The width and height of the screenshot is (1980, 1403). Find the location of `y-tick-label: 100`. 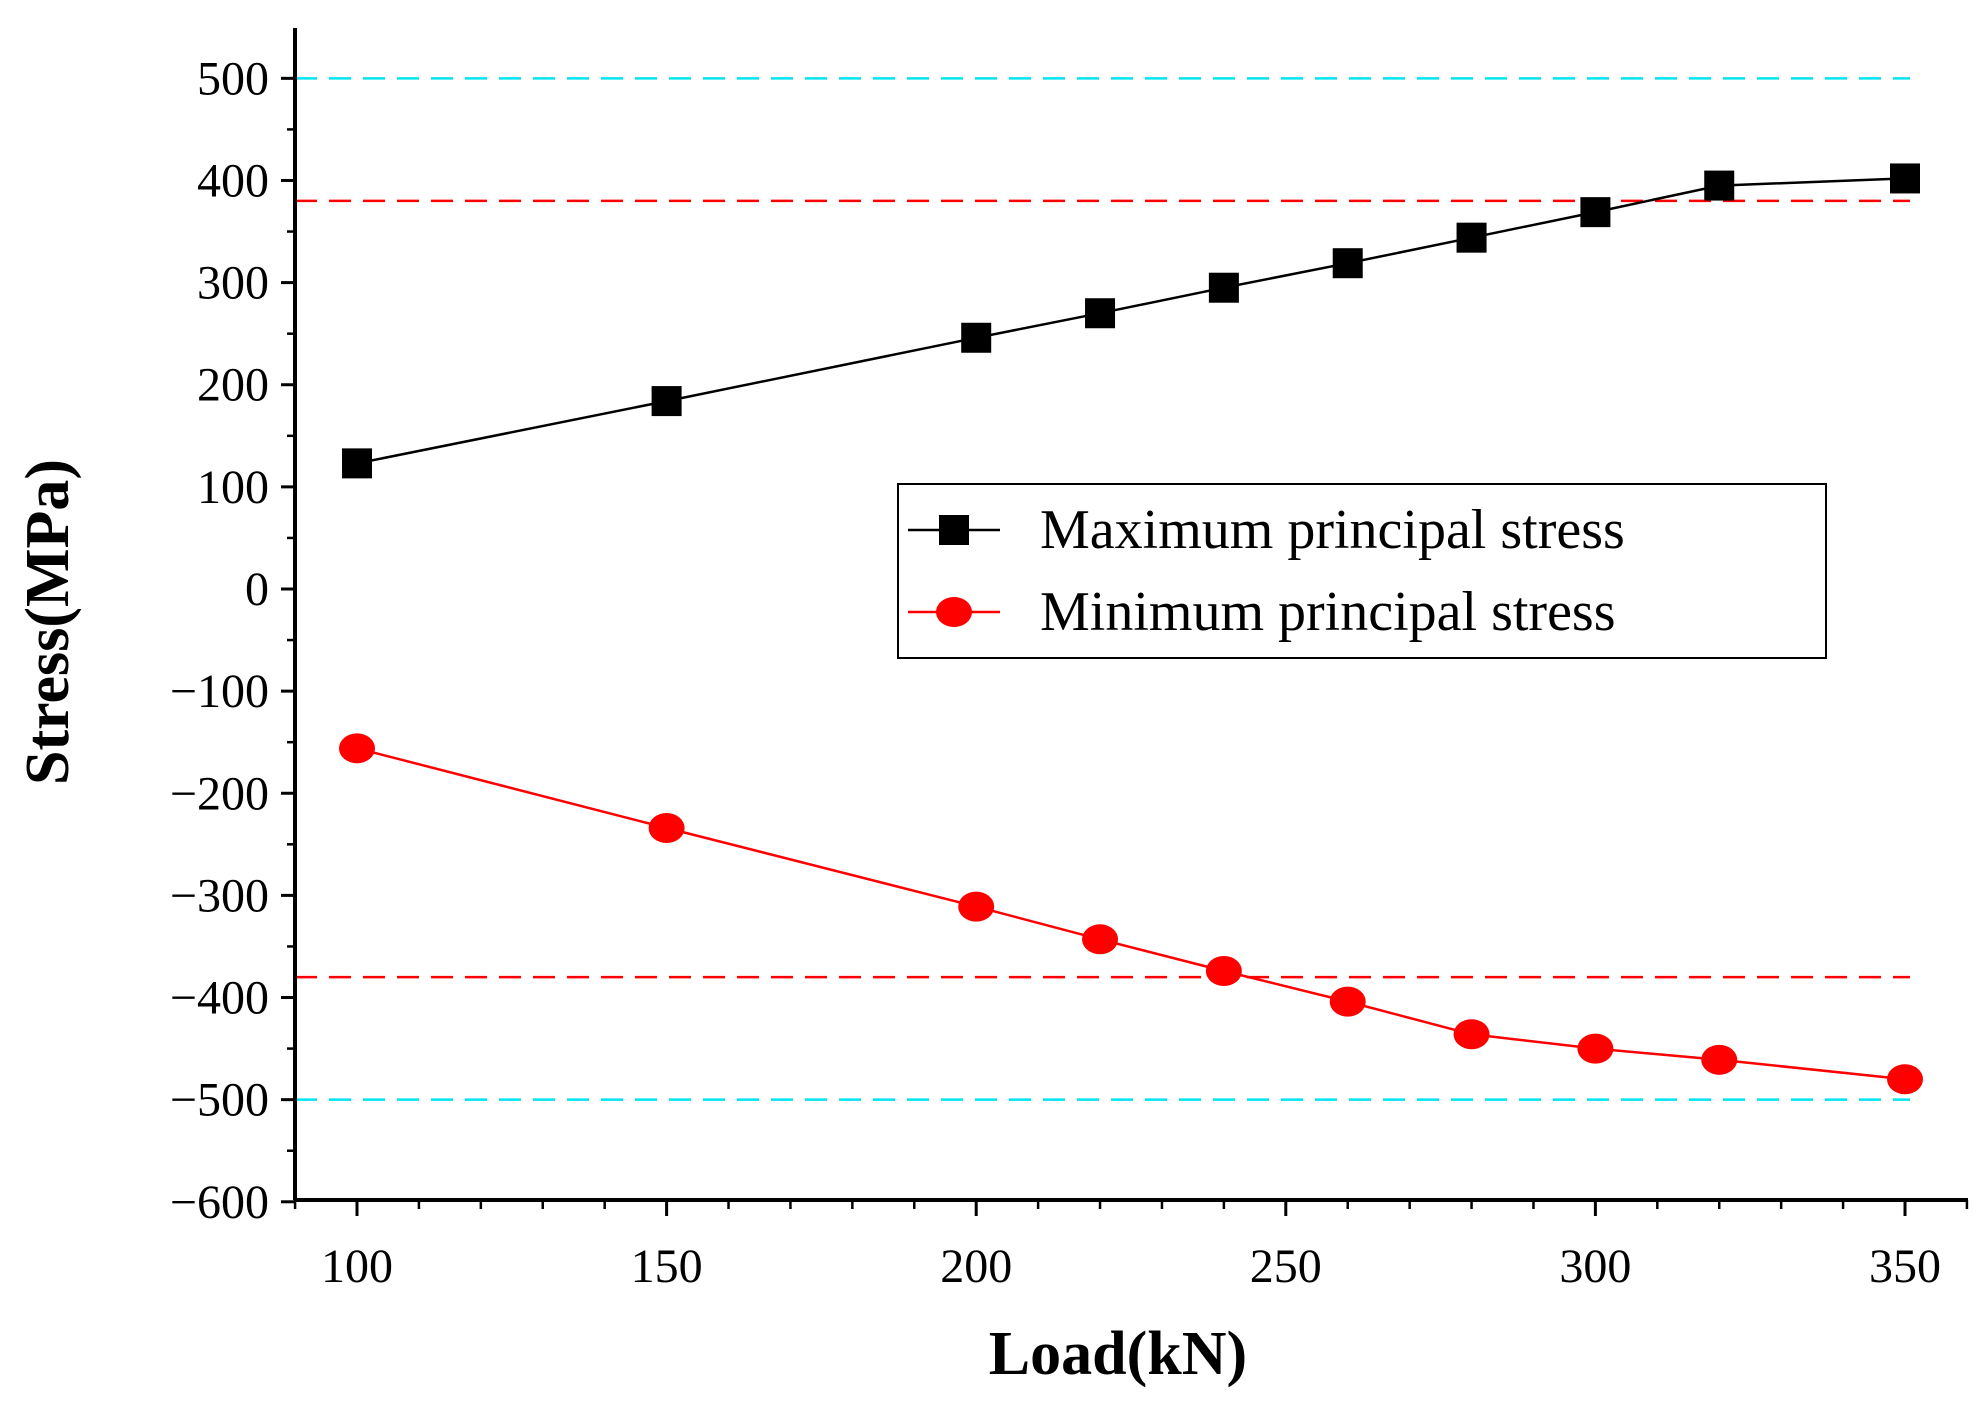

y-tick-label: 100 is located at coordinates (233, 487).